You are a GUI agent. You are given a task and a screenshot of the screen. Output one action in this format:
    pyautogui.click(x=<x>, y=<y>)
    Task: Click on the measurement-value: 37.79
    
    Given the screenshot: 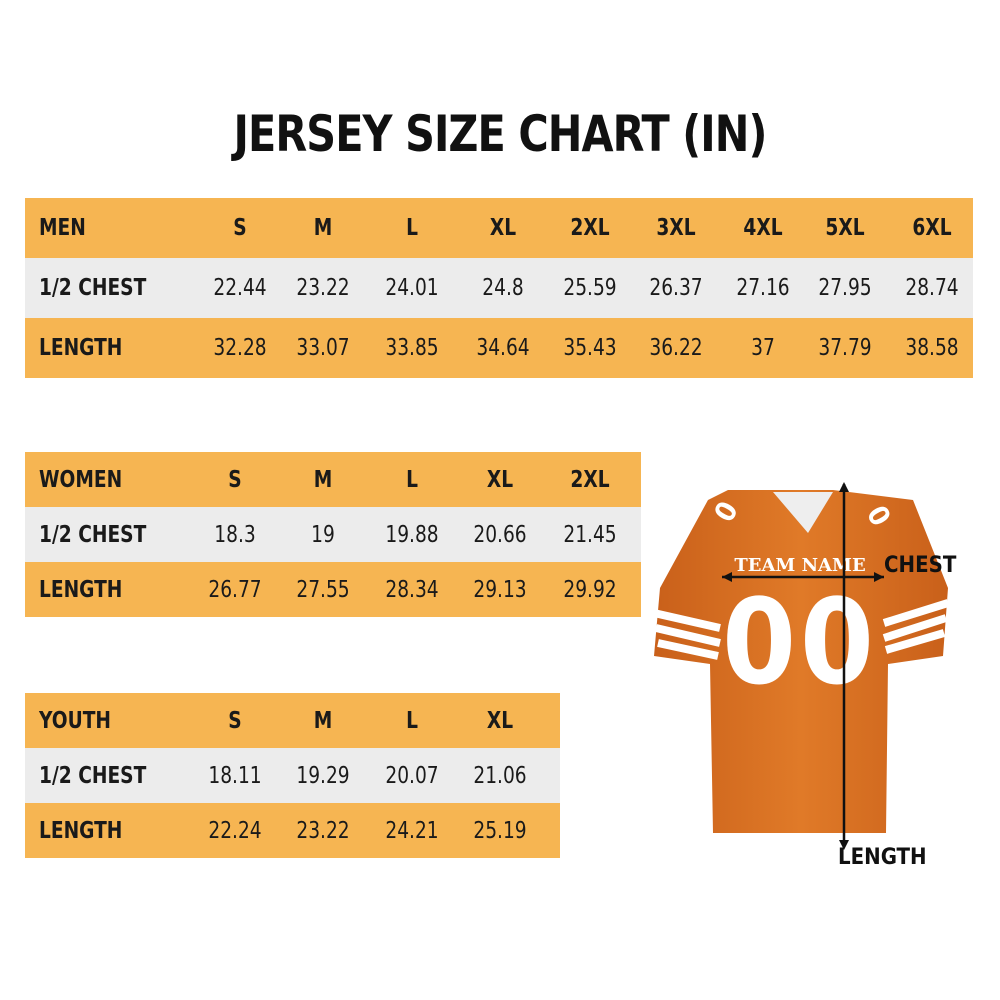 What is the action you would take?
    pyautogui.click(x=845, y=348)
    